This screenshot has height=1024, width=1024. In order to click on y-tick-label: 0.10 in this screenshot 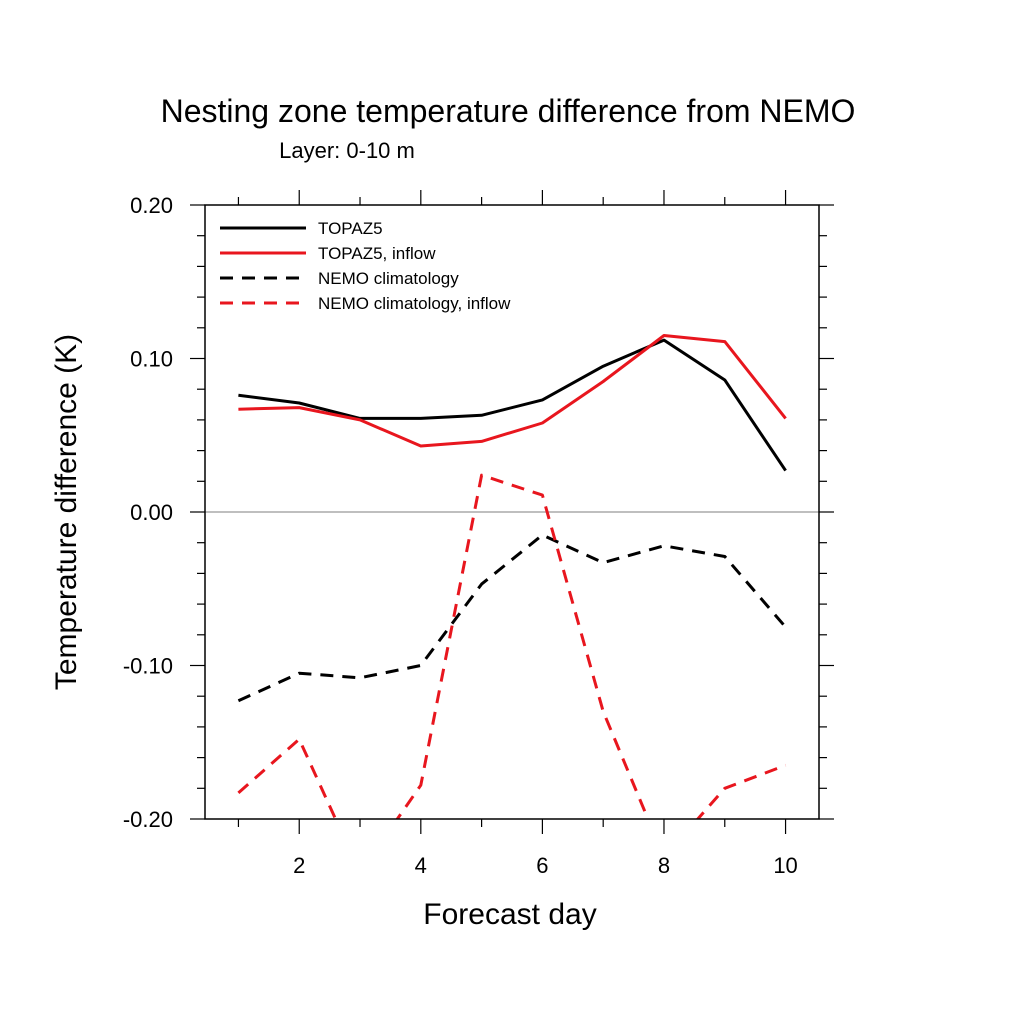, I will do `click(151, 359)`.